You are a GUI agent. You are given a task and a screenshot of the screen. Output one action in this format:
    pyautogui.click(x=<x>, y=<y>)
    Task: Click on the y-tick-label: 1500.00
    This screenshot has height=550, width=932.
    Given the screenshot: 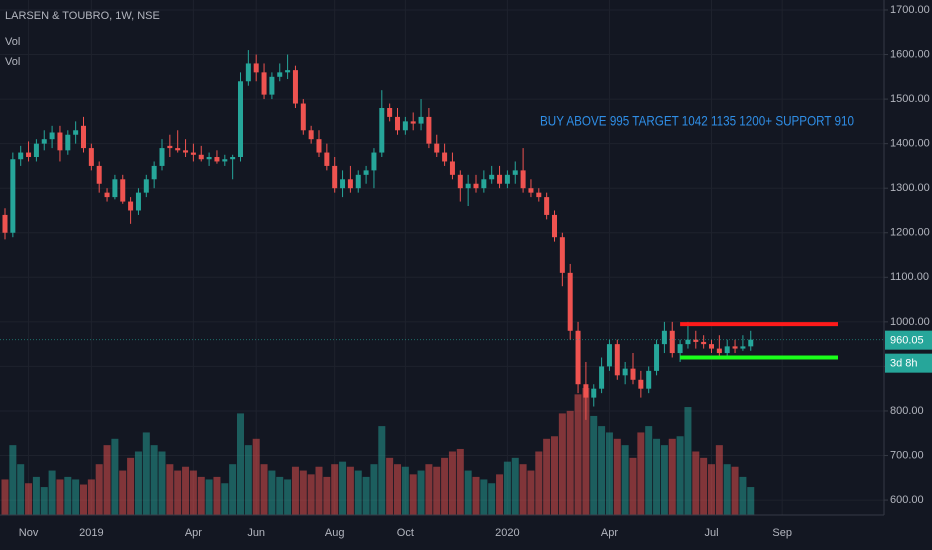 What is the action you would take?
    pyautogui.click(x=910, y=99)
    